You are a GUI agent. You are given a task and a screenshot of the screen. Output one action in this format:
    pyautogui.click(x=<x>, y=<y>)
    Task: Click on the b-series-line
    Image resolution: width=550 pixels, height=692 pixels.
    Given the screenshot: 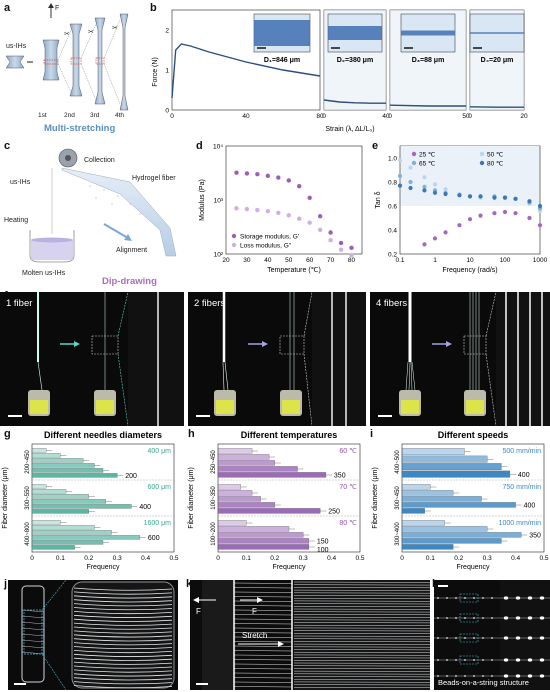 What is the action you would take?
    pyautogui.click(x=427, y=105)
    